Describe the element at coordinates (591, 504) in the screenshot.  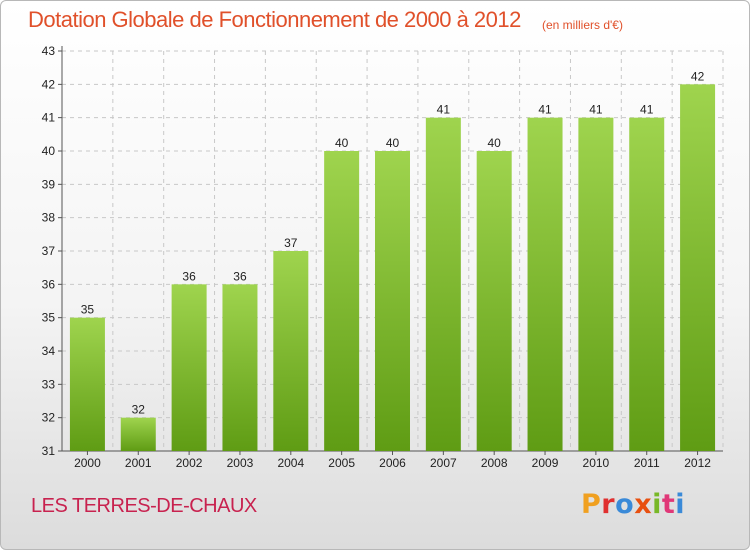
I see `logo-letter: P` at that location.